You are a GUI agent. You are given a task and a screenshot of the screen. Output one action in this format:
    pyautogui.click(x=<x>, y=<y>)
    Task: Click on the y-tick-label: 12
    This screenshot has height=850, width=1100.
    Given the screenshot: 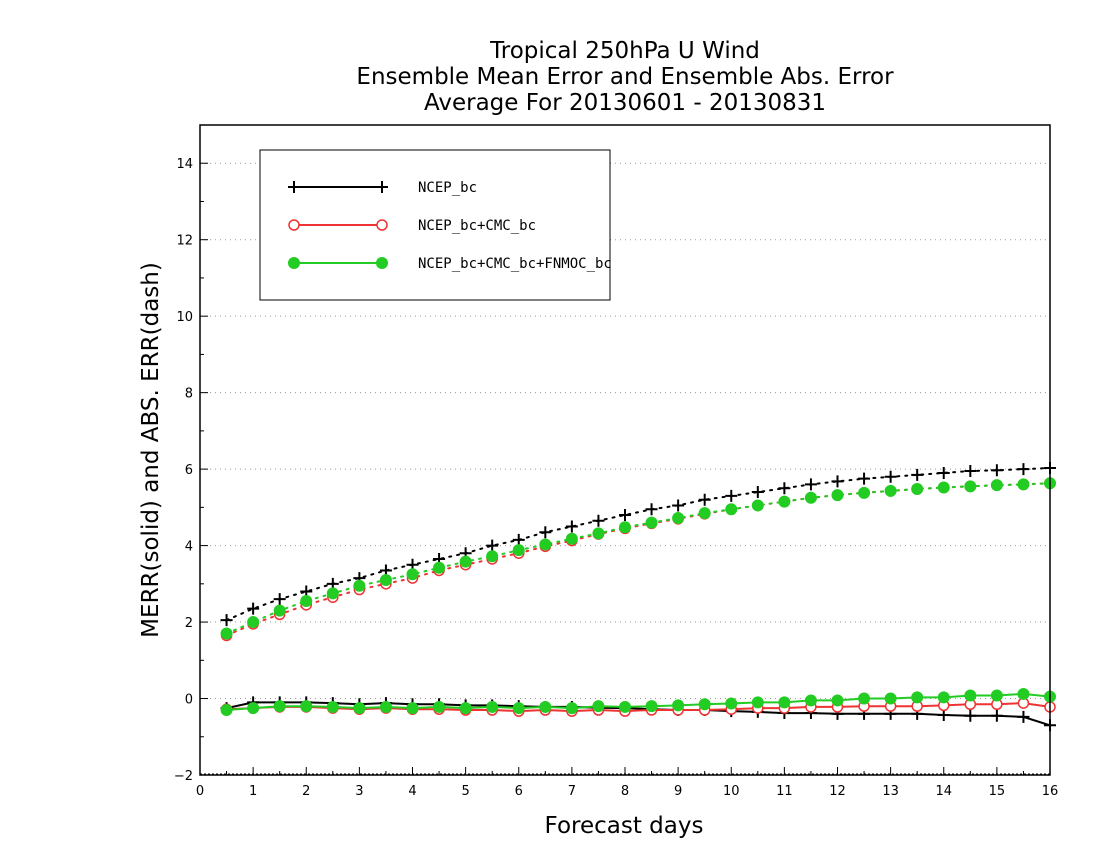 What is the action you would take?
    pyautogui.click(x=184, y=241)
    